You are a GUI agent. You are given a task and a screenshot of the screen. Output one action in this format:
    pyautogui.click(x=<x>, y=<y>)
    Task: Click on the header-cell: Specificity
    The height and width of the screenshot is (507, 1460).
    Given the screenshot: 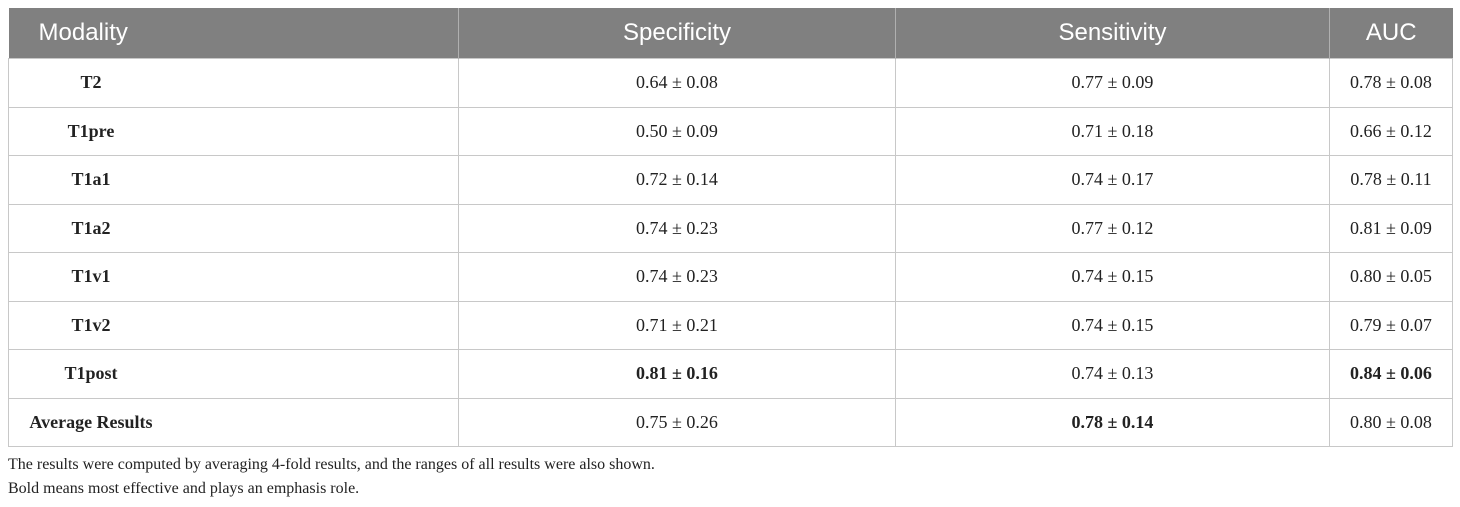 What is the action you would take?
    pyautogui.click(x=677, y=33)
    